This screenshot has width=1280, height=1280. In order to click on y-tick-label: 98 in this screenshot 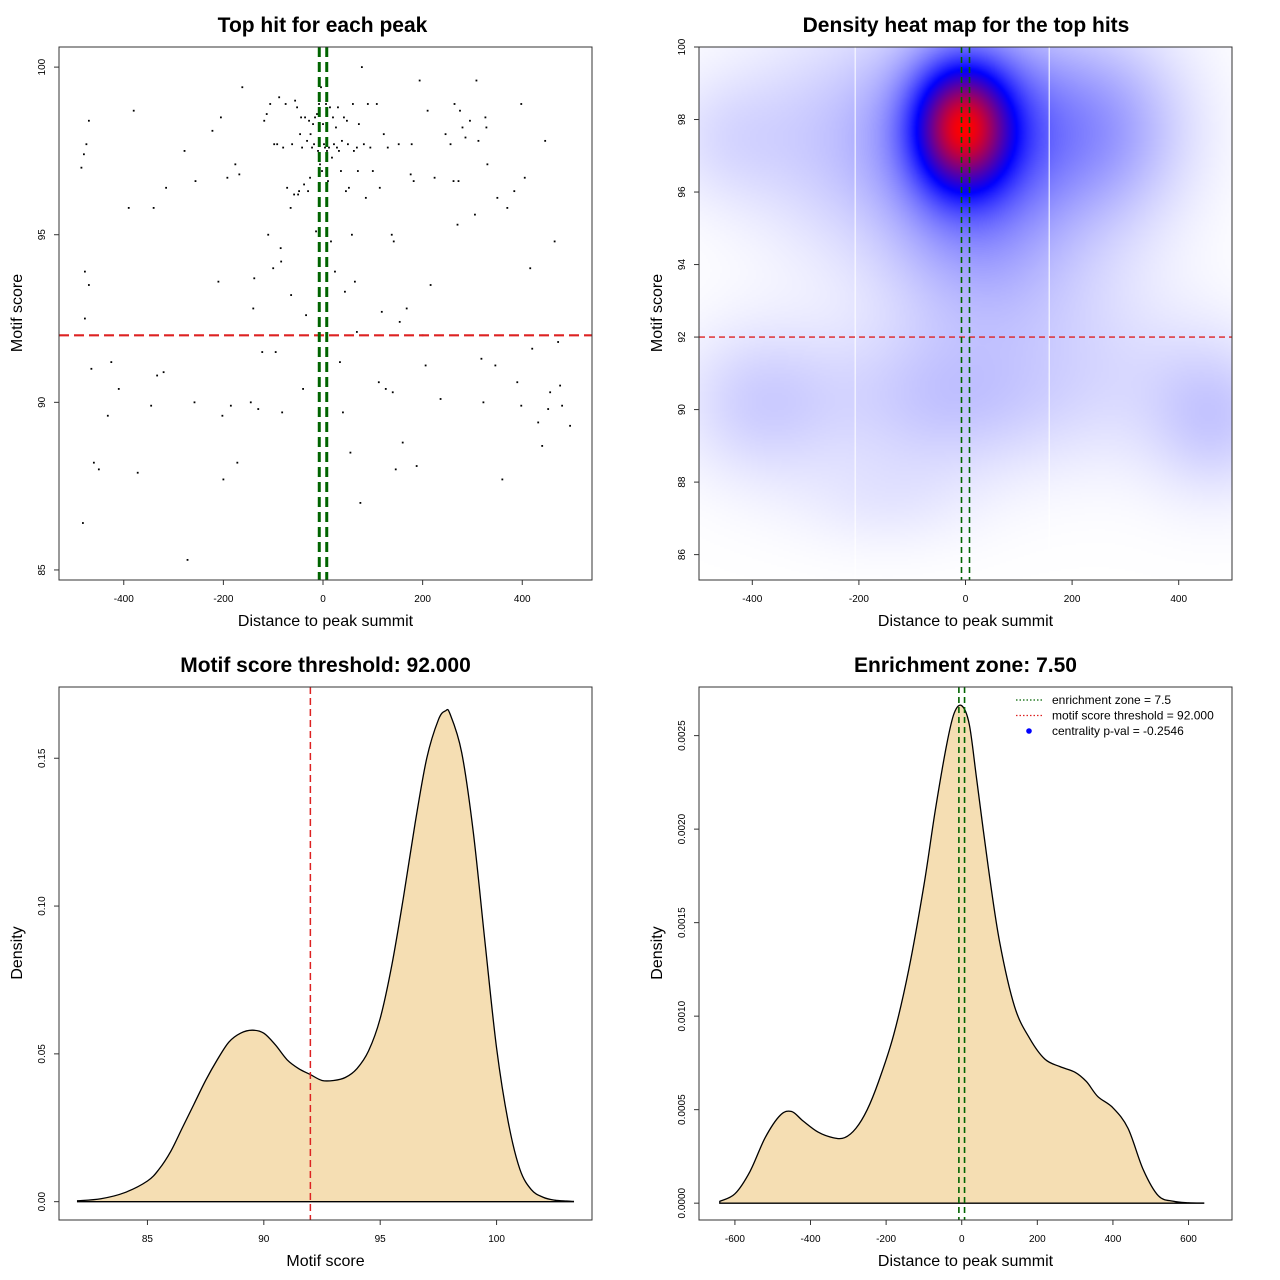, I will do `click(682, 120)`.